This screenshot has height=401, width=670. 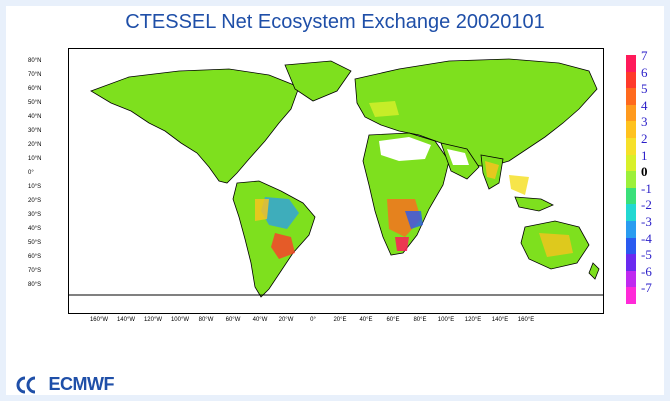 I want to click on lon-label-60e: 60°E, so click(x=393, y=320).